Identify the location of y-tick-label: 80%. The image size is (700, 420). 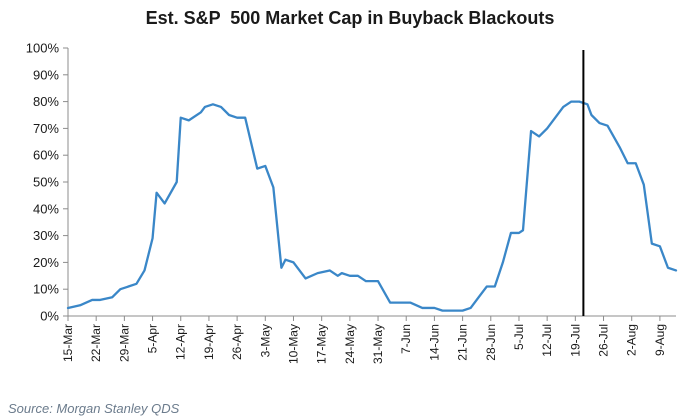
(46, 101).